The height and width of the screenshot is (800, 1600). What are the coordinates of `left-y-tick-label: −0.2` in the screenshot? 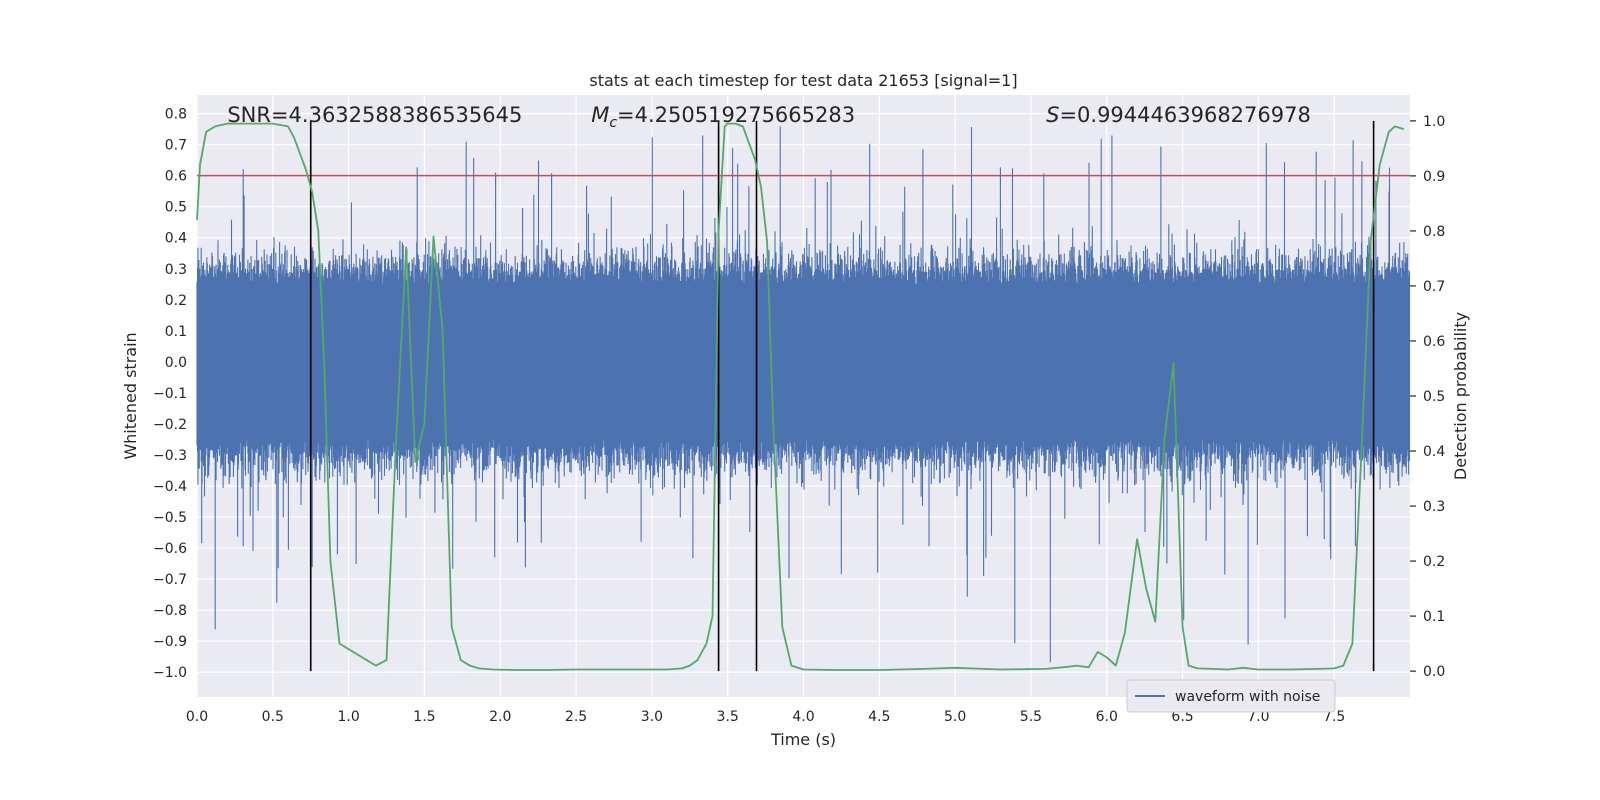 It's located at (170, 425).